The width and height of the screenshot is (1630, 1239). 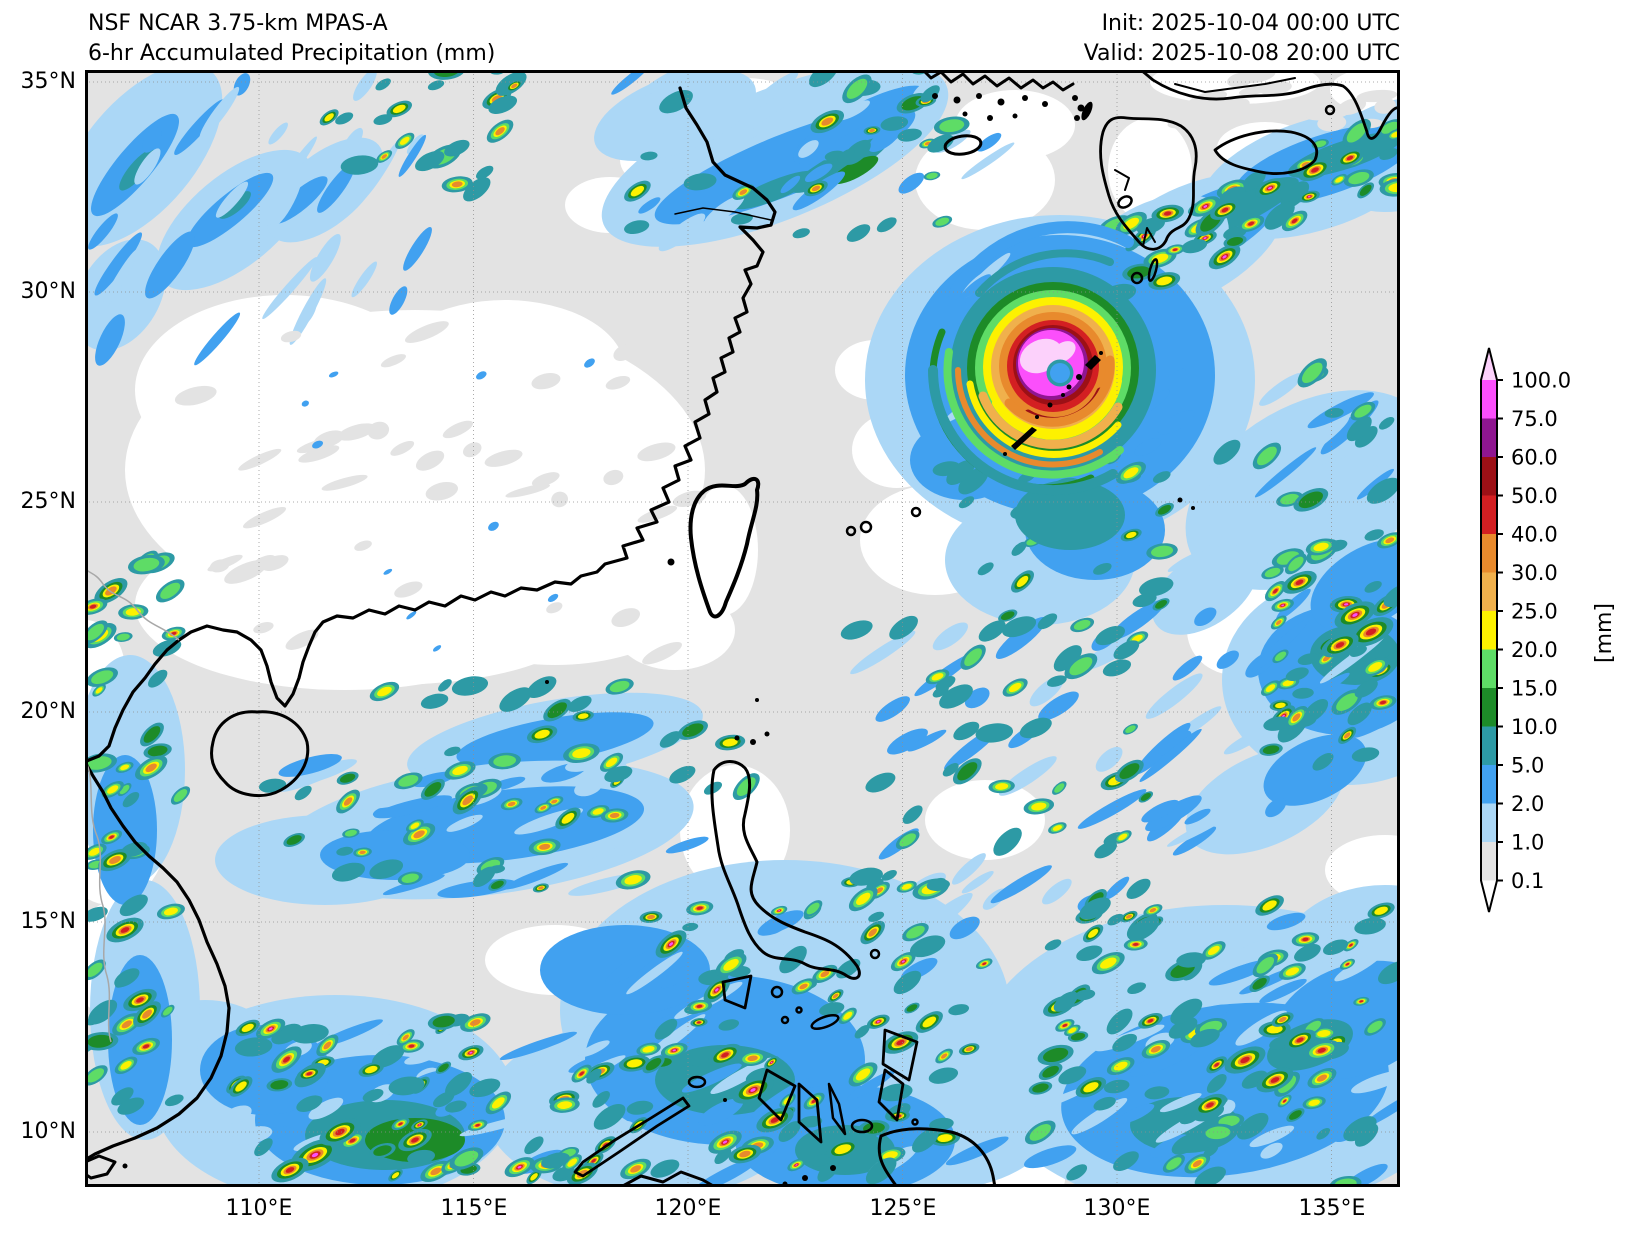 I want to click on typhoon, so click(x=1042, y=385).